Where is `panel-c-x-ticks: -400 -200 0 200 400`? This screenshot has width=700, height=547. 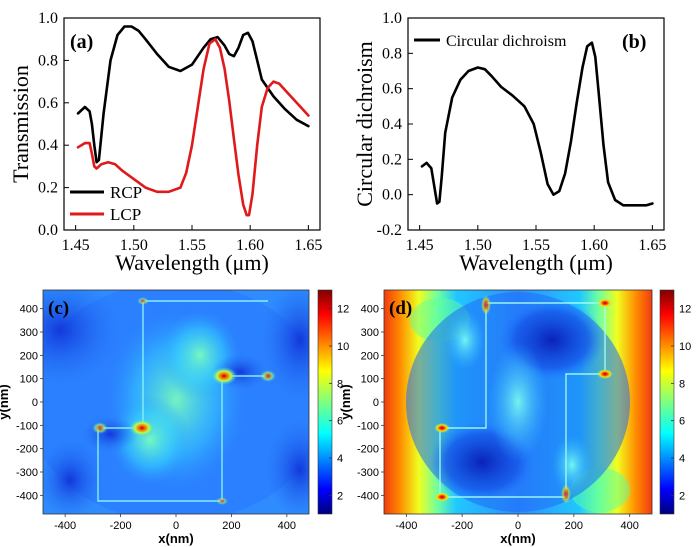 panel-c-x-ticks: -400 -200 0 200 400 is located at coordinates (175, 523).